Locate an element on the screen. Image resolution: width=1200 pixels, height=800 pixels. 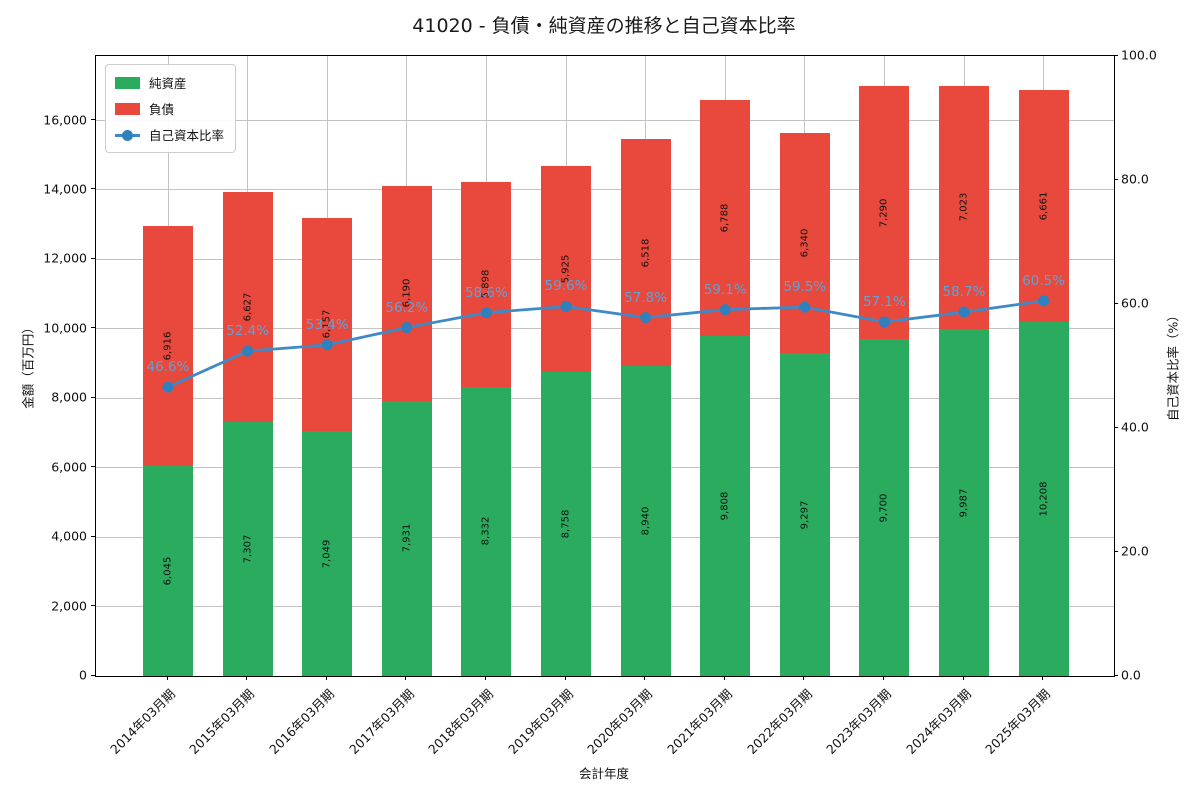
y-axis-tick-label-left: 8,000 is located at coordinates (69, 397).